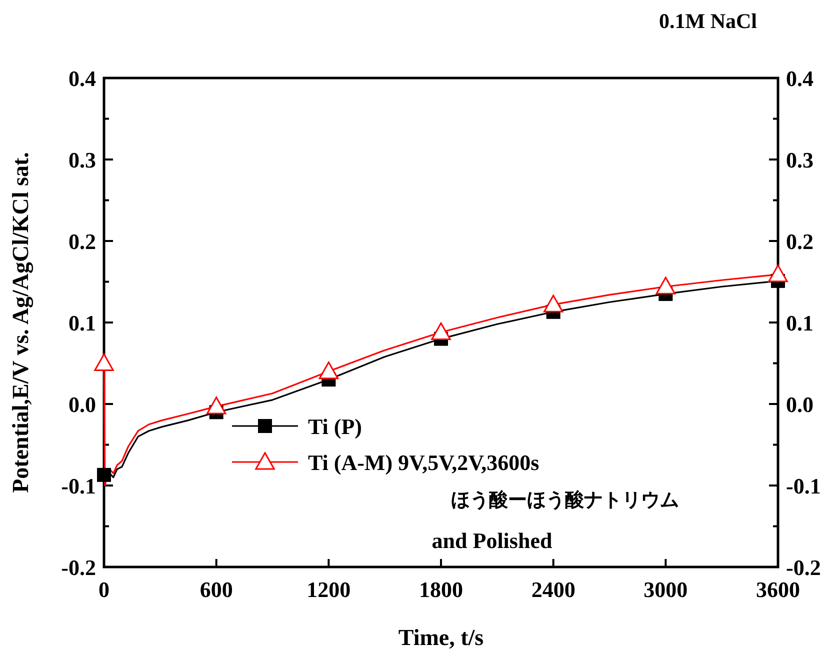 Image resolution: width=827 pixels, height=657 pixels. Describe the element at coordinates (441, 589) in the screenshot. I see `x-tick-label: 1800` at that location.